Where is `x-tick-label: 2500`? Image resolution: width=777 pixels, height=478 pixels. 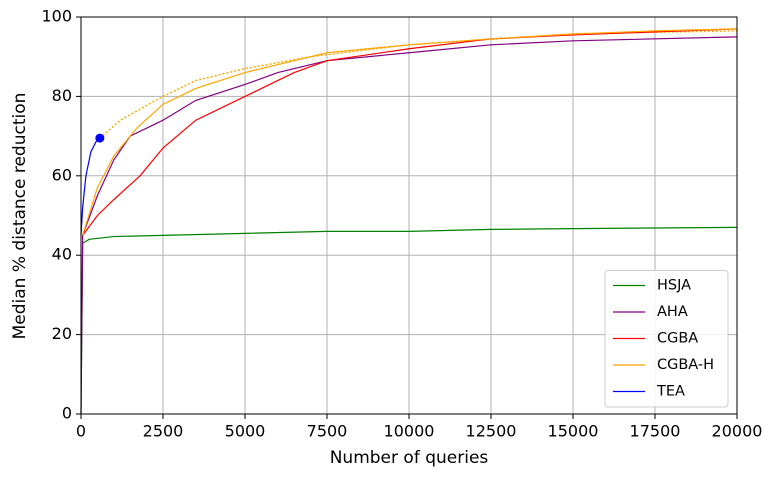 x-tick-label: 2500 is located at coordinates (163, 431).